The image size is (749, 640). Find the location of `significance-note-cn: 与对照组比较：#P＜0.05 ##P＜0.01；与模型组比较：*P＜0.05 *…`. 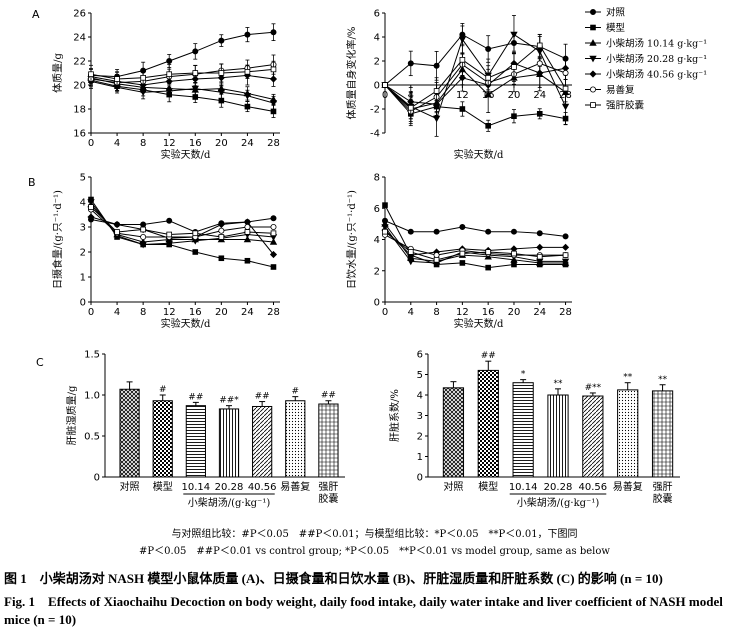

significance-note-cn: 与对照组比较：#P＜0.05 ##P＜0.01；与模型组比较：*P＜0.05 *… is located at coordinates (374, 534).